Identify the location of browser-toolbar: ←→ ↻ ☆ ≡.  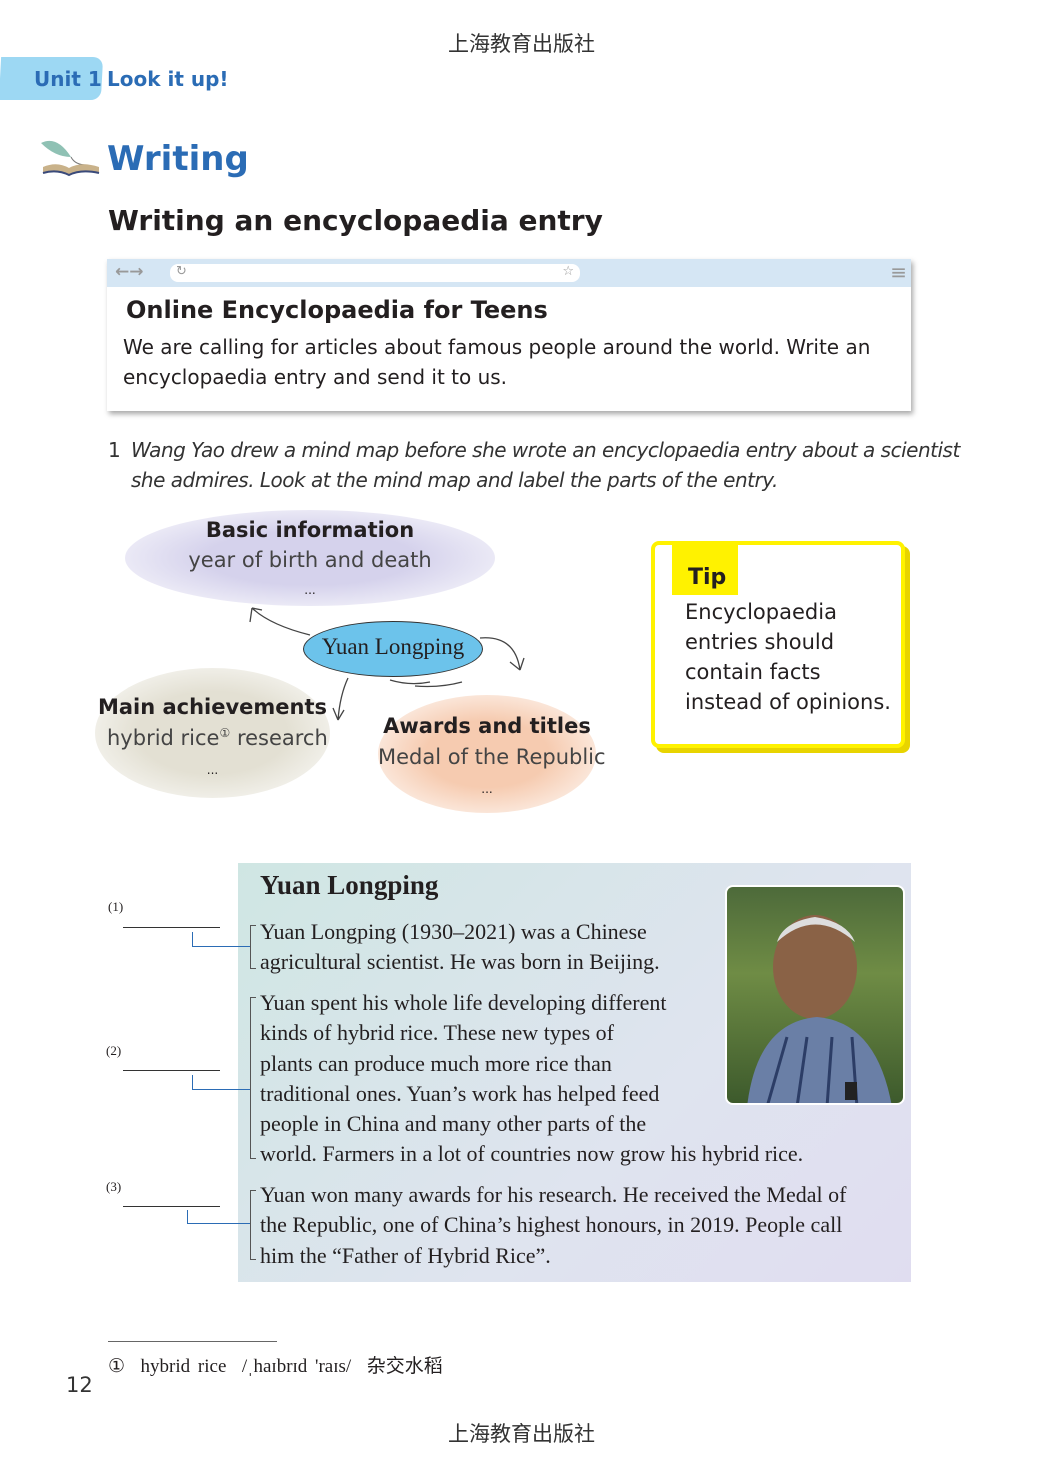
(509, 273).